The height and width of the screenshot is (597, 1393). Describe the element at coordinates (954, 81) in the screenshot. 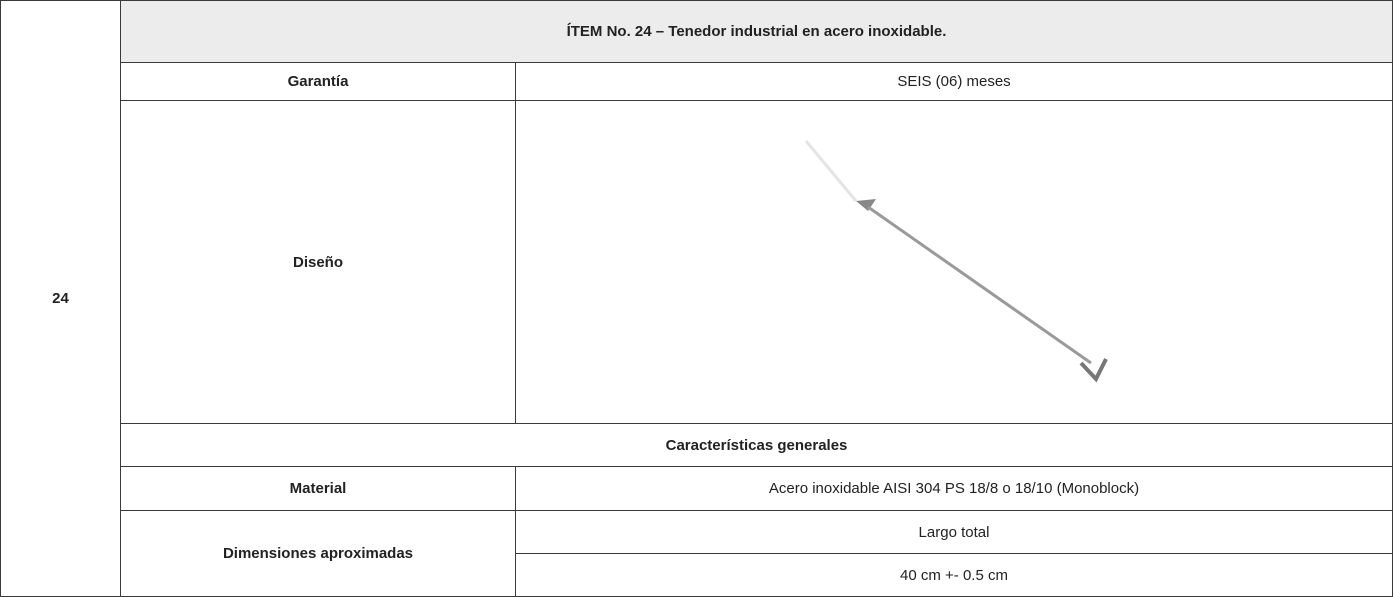

I see `row-value: SEIS (06) meses` at that location.